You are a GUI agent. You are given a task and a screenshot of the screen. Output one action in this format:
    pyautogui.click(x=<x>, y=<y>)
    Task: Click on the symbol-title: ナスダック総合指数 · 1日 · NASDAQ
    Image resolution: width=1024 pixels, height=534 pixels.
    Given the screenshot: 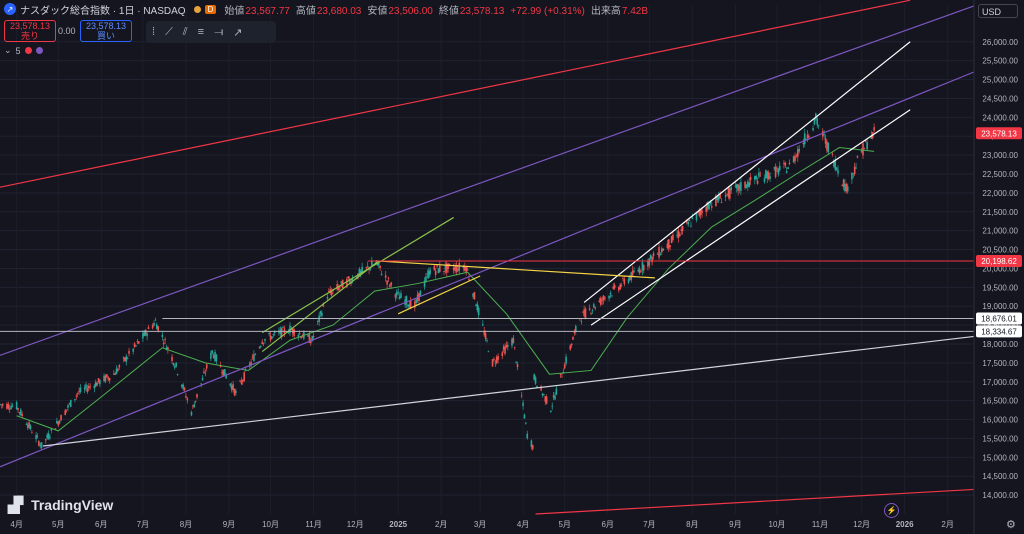 What is the action you would take?
    pyautogui.click(x=103, y=11)
    